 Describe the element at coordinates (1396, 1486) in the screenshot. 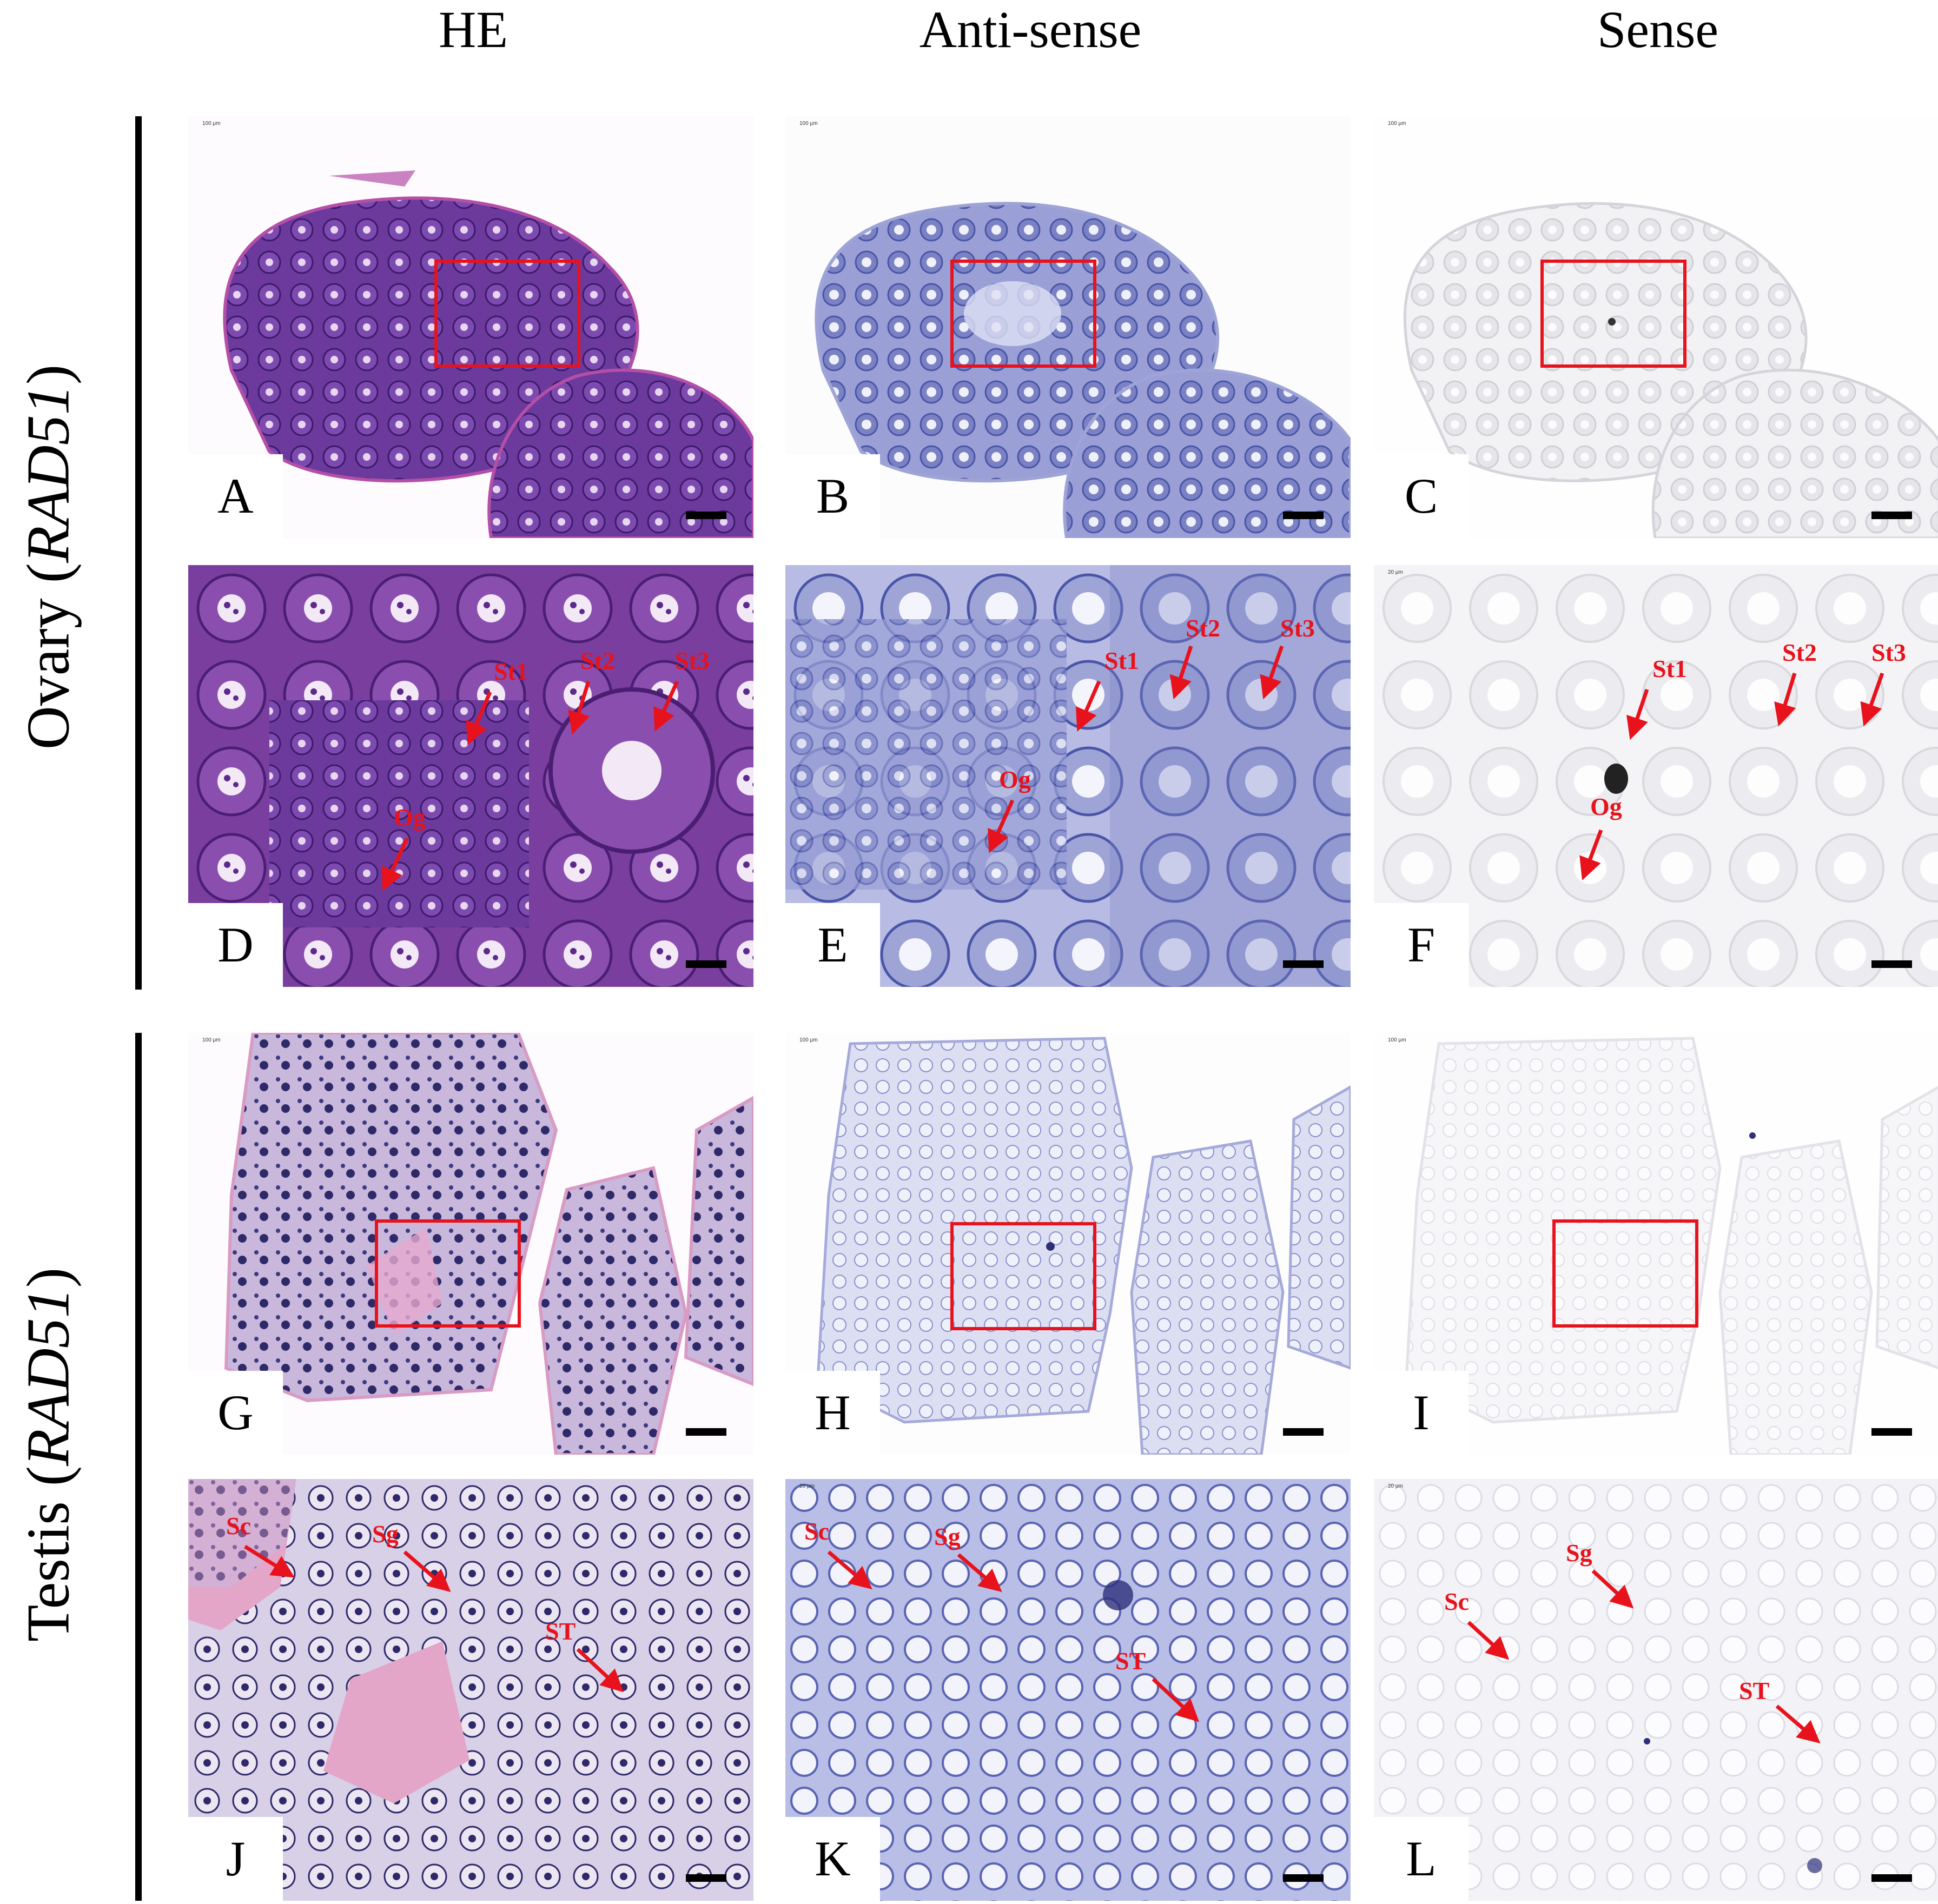

I see `panel-l-scale-text: 20 μm` at that location.